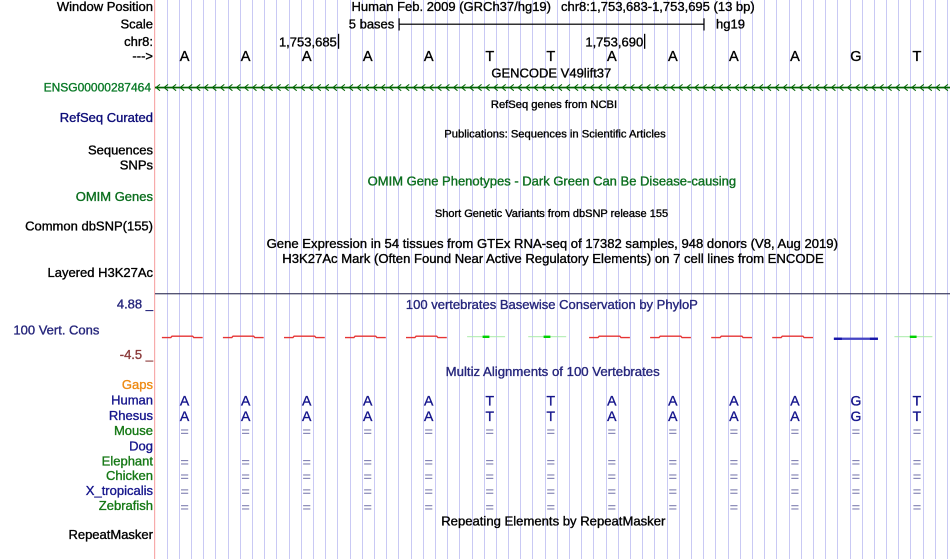 The image size is (950, 559). What do you see at coordinates (137, 354) in the screenshot?
I see `svg-text: -4.5 _` at bounding box center [137, 354].